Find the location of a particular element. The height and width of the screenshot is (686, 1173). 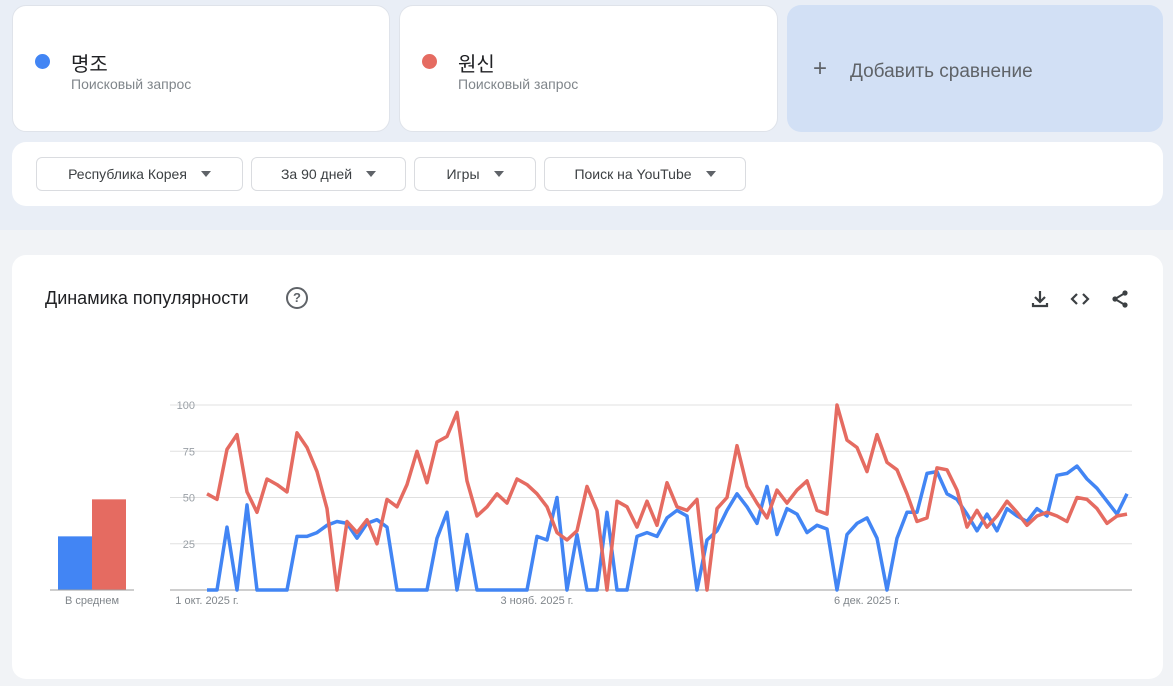

filter-label: Игры is located at coordinates (463, 174).